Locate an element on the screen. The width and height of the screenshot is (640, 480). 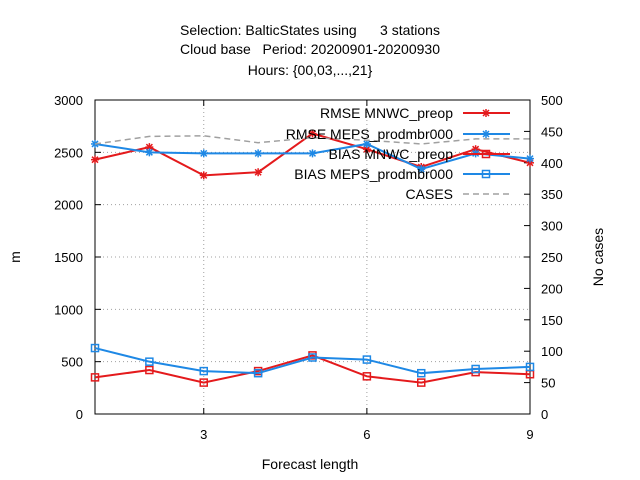
title-line-2: Cloud base Period: 20200901-20200930 is located at coordinates (310, 49).